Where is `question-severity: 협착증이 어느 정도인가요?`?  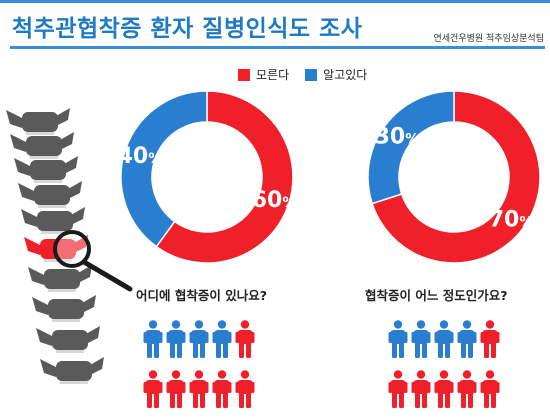
question-severity: 협착증이 어느 정도인가요? is located at coordinates (436, 295).